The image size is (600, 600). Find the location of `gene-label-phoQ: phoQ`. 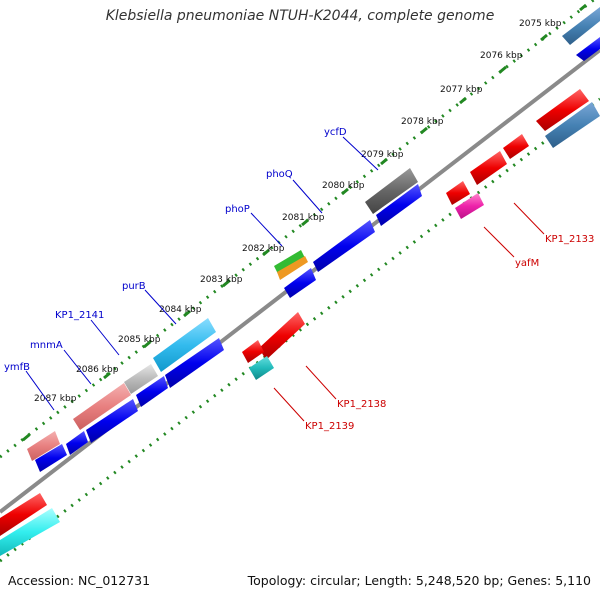

gene-label-phoQ: phoQ is located at coordinates (279, 174).